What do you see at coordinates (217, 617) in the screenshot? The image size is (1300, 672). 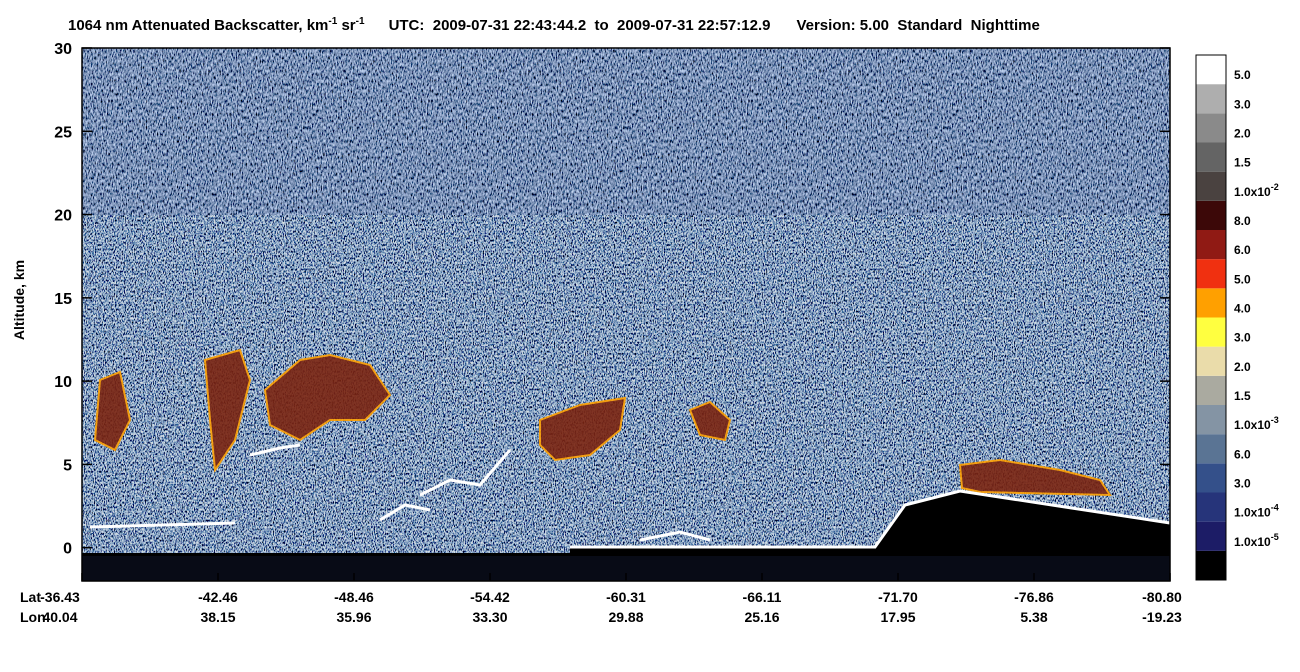 I see `x-tick-label-lon: 38.15` at bounding box center [217, 617].